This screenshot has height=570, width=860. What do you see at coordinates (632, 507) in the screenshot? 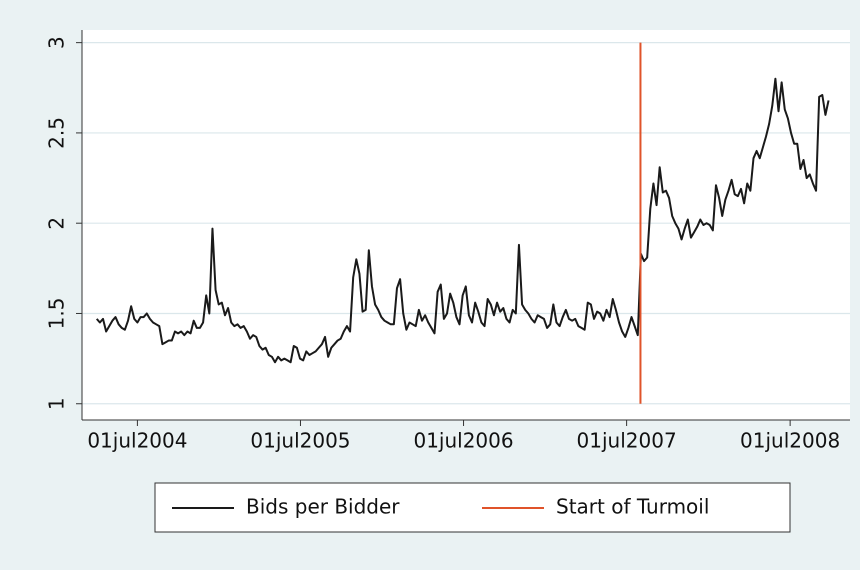
I see `legend-label: Start of Turmoil` at bounding box center [632, 507].